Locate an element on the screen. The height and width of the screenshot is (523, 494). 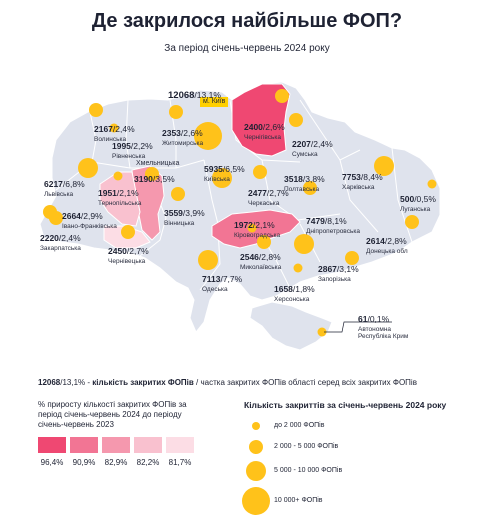
lviv-name: Львівська is located at coordinates (59, 194).